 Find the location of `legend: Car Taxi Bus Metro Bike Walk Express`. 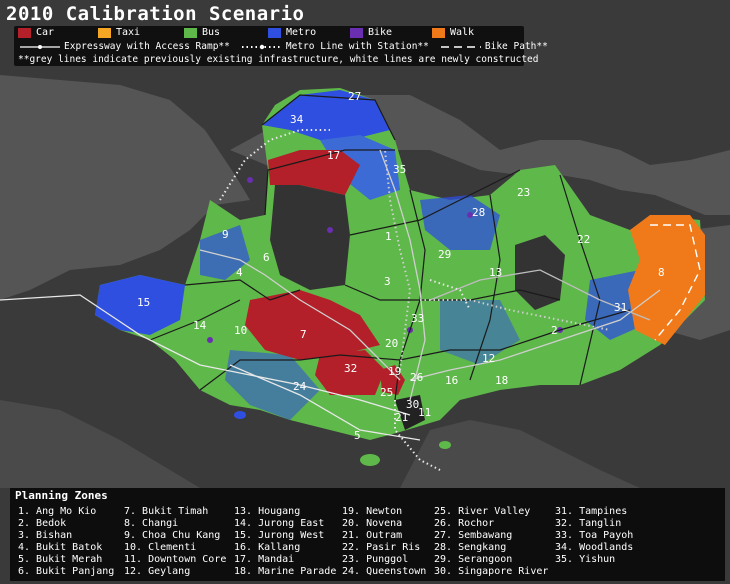

legend: Car Taxi Bus Metro Bike Walk Express is located at coordinates (281, 46).